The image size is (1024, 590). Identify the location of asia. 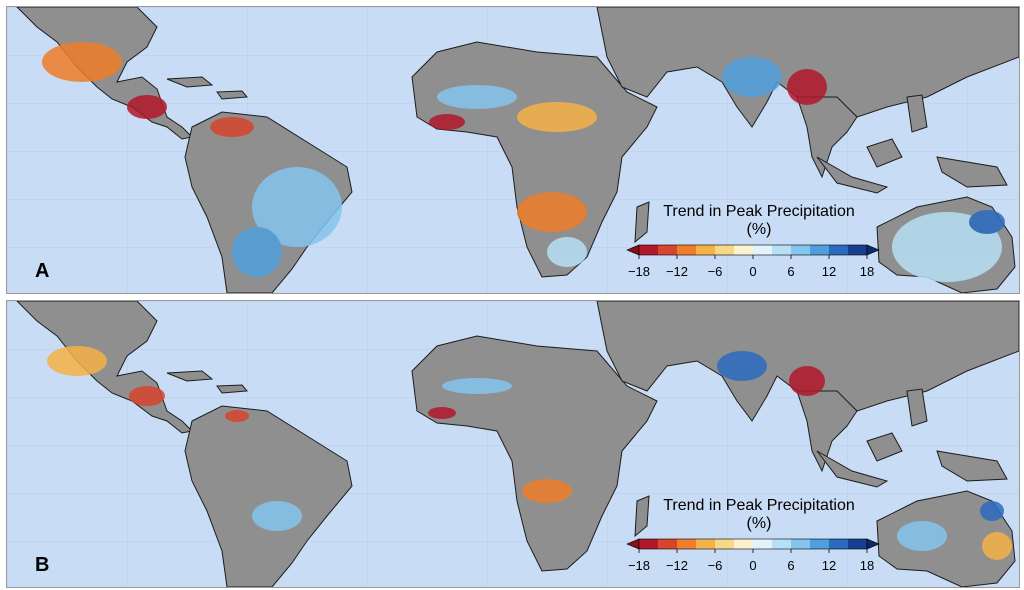
(807, 364).